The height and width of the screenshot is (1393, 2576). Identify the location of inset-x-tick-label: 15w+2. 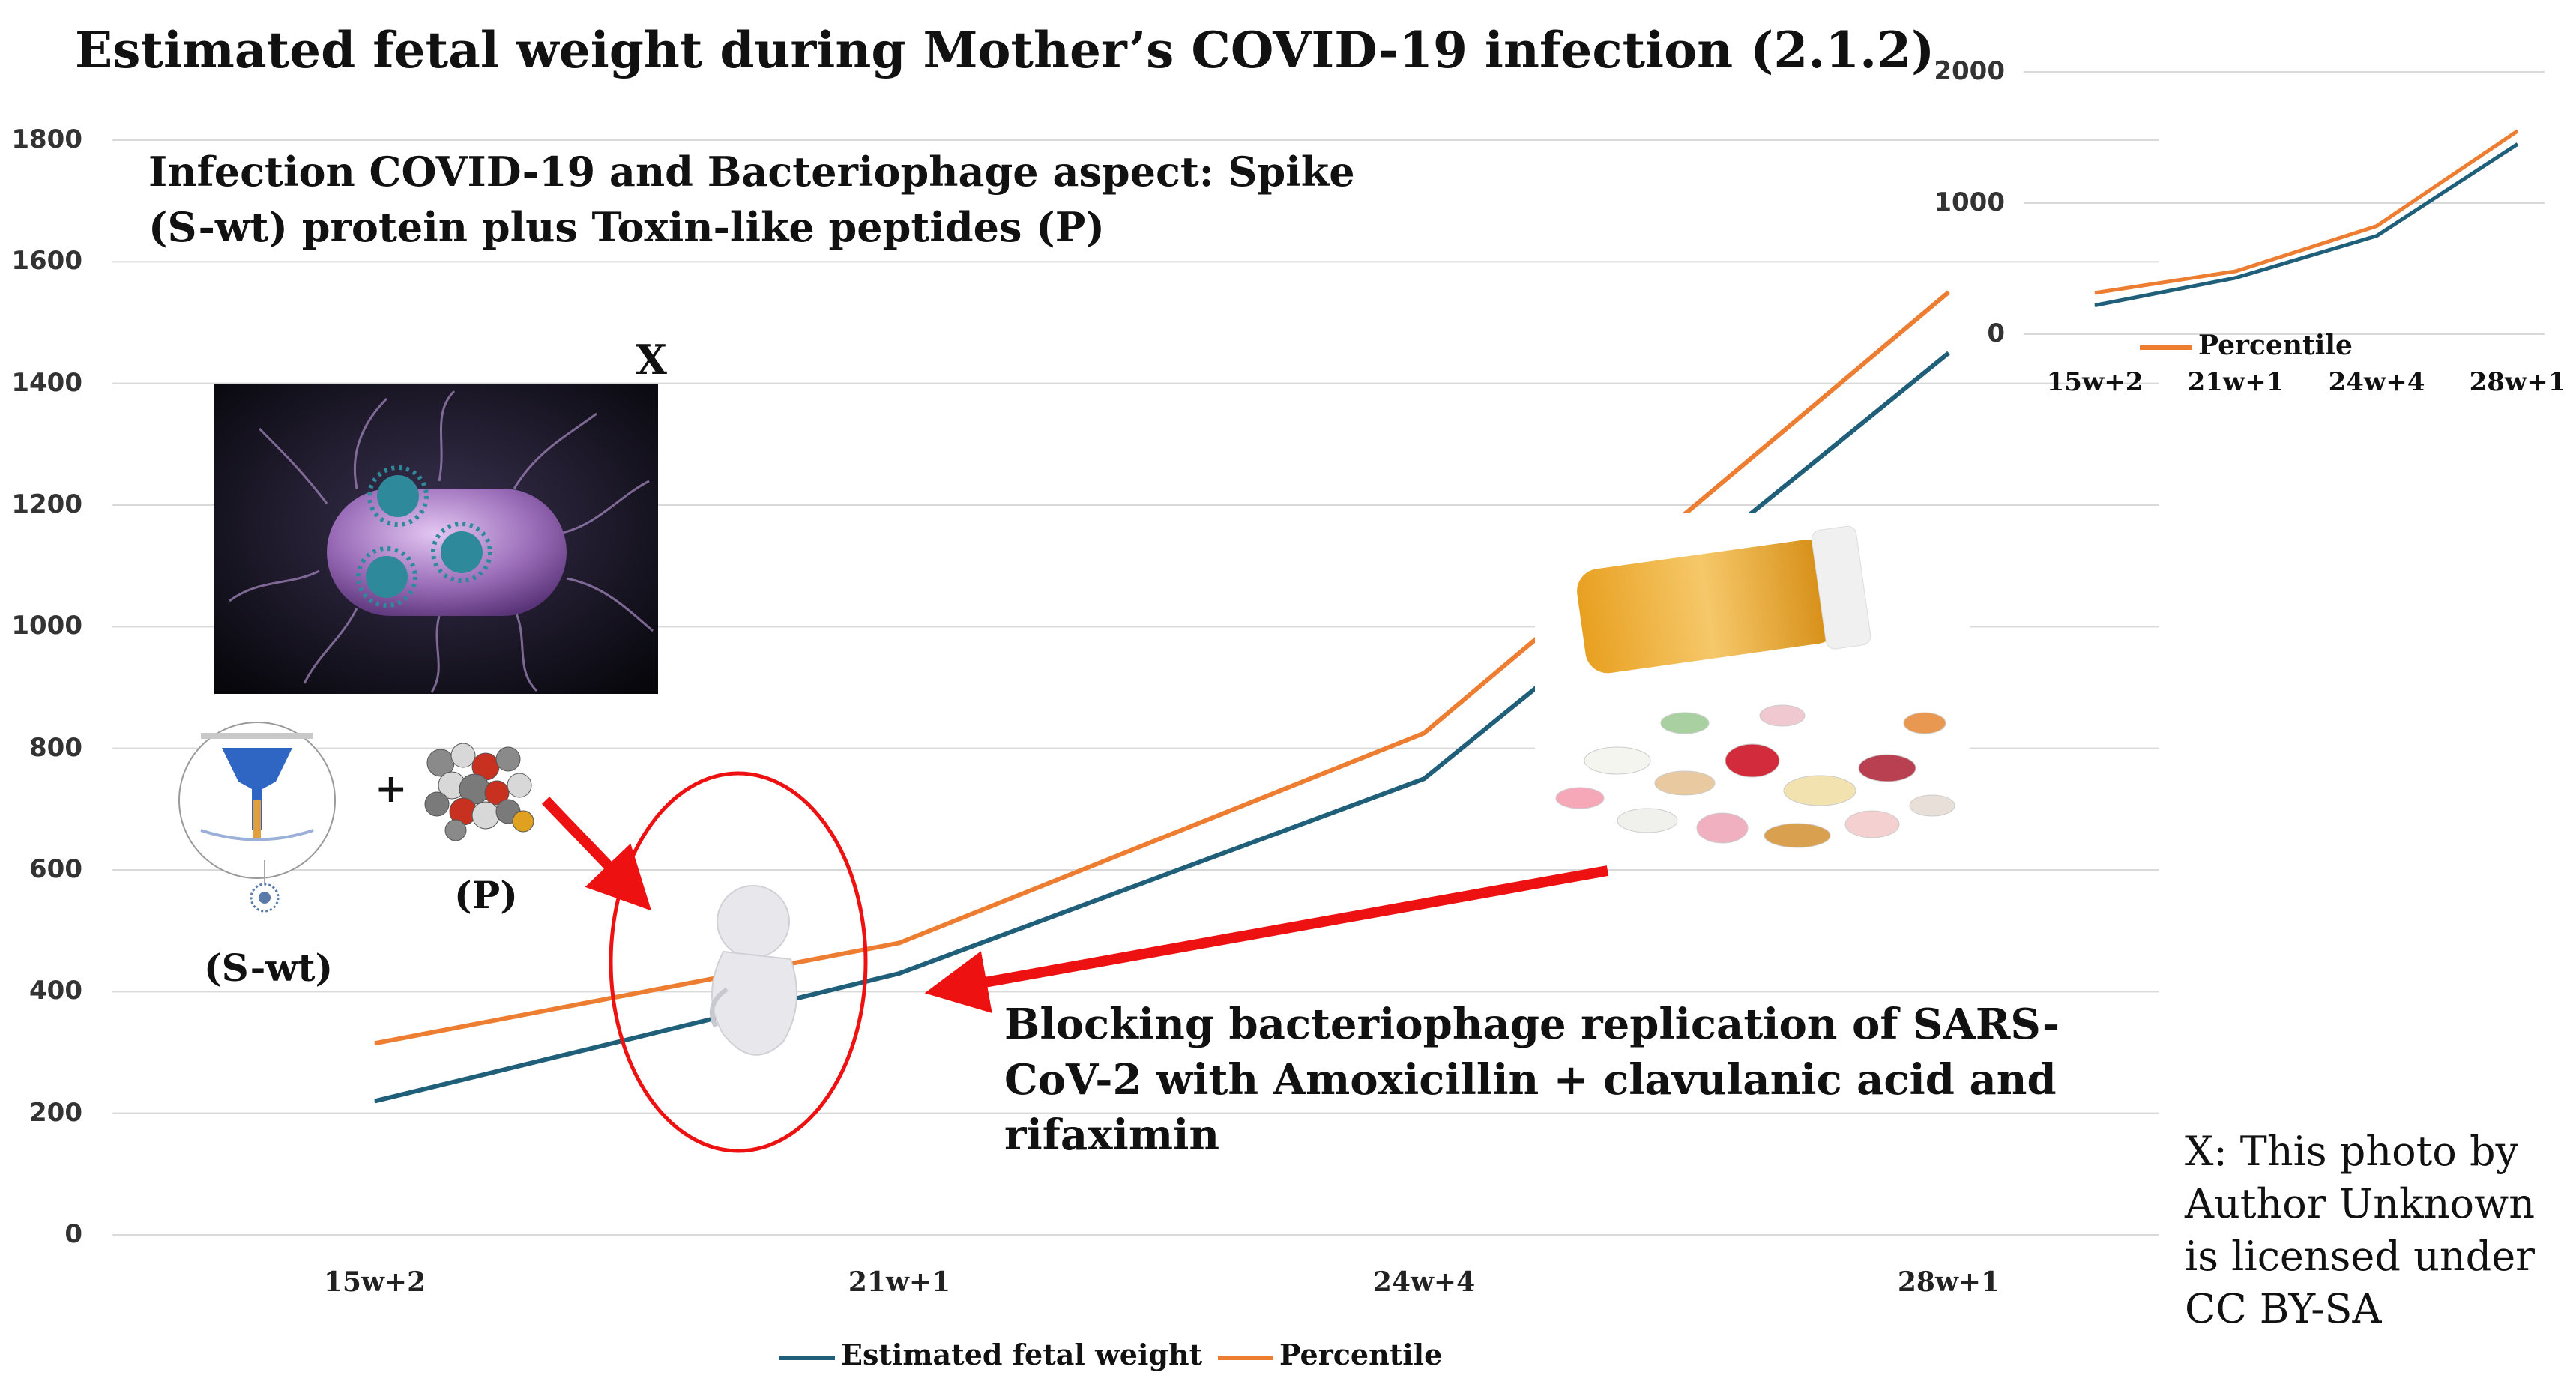
(2095, 382).